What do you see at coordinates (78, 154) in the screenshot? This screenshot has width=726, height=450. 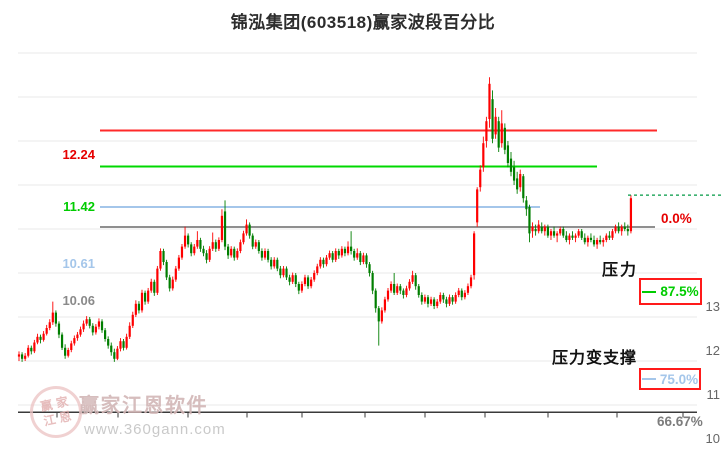 I see `price-label-12-24: 12.24` at bounding box center [78, 154].